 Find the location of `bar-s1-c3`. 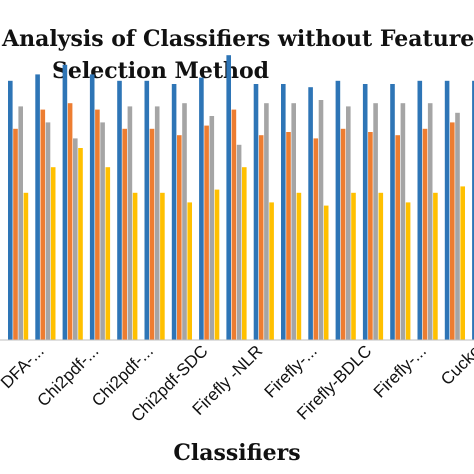

bar-s1-c3 is located at coordinates (65, 202).